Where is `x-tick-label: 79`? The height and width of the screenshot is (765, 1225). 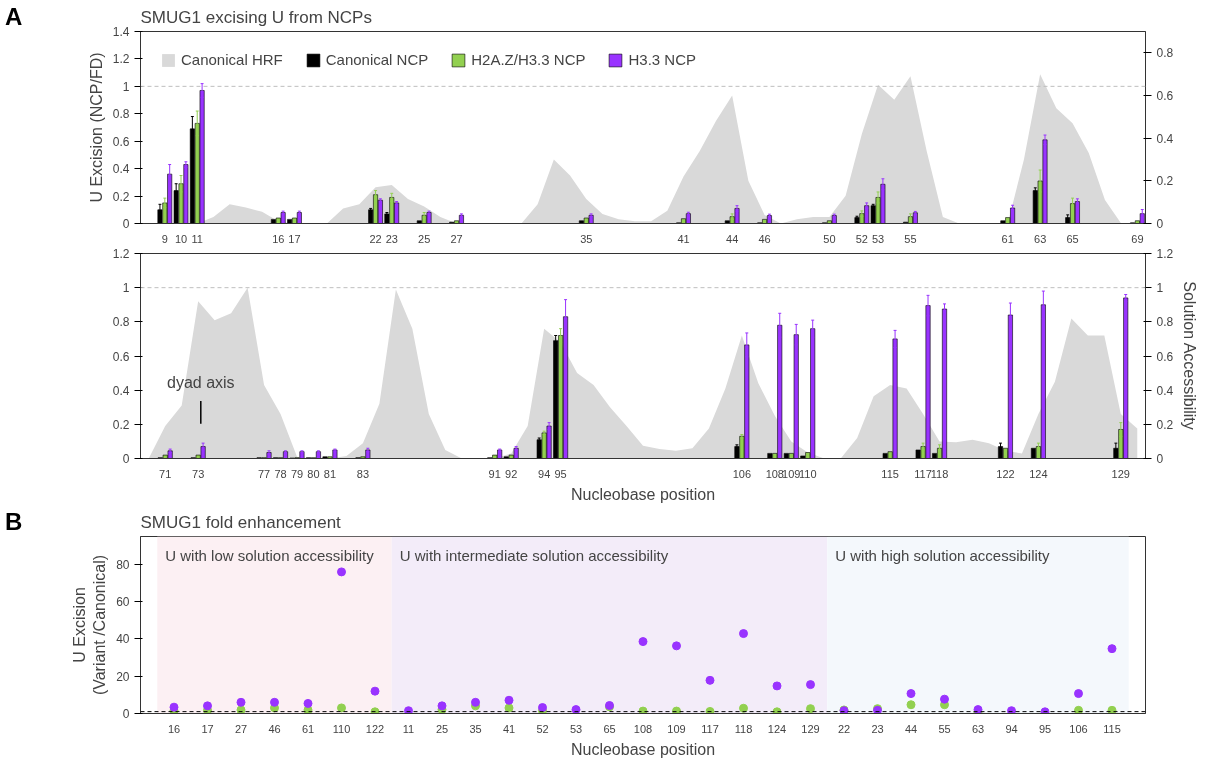
x-tick-label: 79 is located at coordinates (297, 473).